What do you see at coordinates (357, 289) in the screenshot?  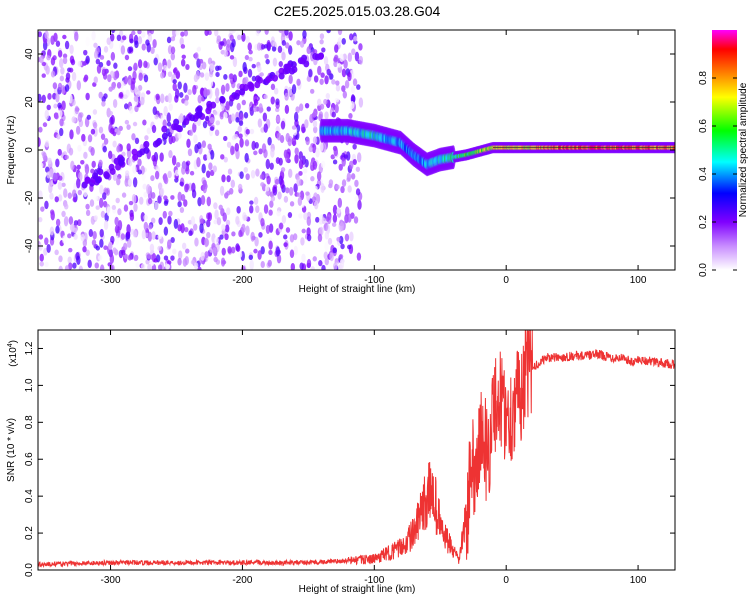 I see `spectrogram-xlabel: Height of straight line (km)` at bounding box center [357, 289].